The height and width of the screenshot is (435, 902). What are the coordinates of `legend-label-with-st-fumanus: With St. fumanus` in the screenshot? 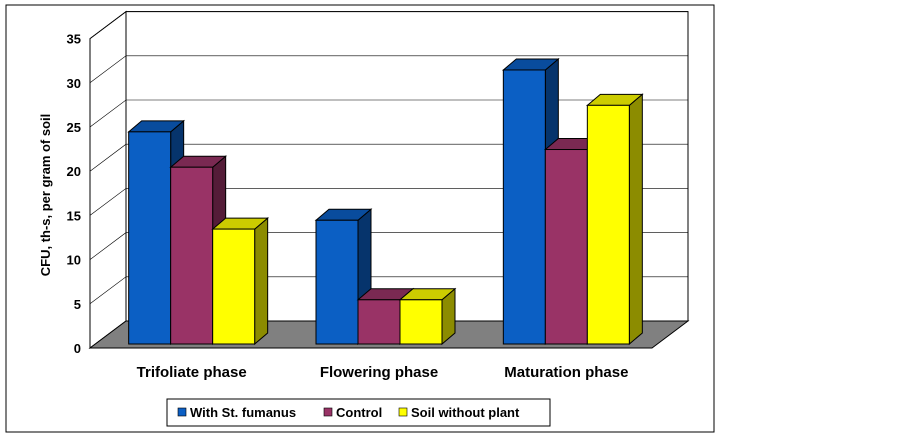 It's located at (243, 412).